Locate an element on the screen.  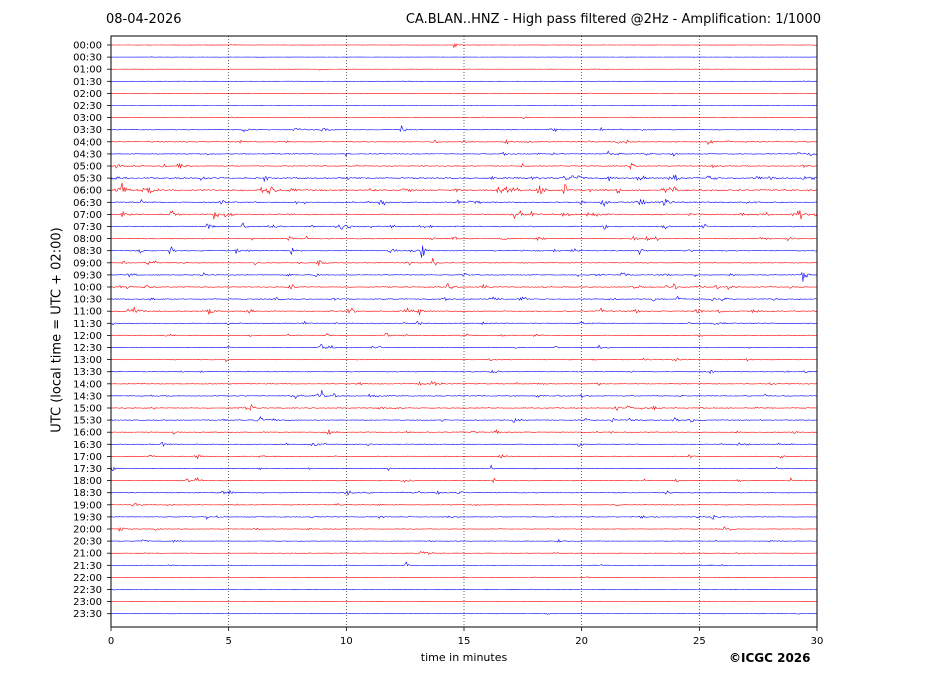
y-tick-label-1130: 11:30 is located at coordinates (87, 324).